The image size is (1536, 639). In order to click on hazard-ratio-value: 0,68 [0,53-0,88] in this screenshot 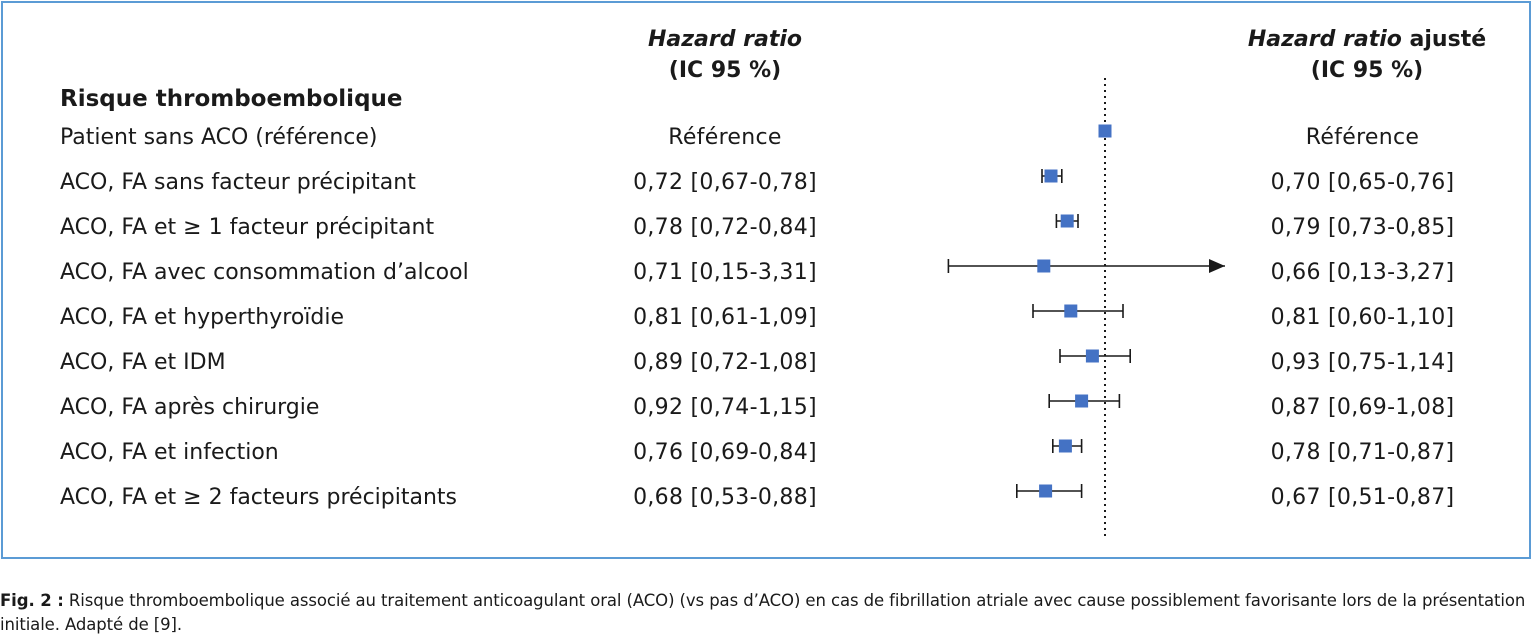, I will do `click(725, 497)`.